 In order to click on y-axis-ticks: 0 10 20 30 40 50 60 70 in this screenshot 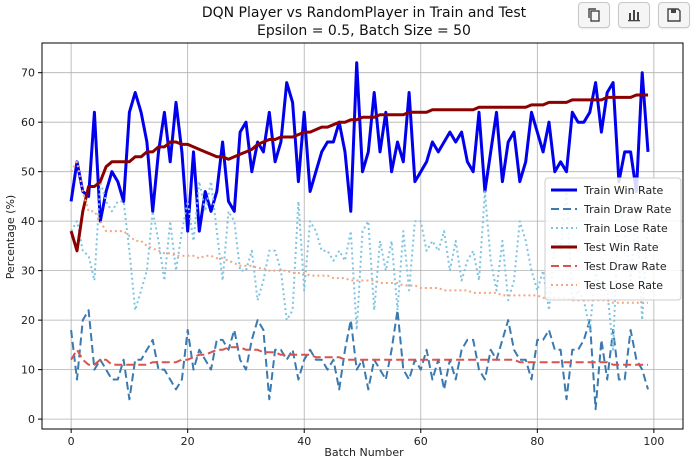, I will do `click(31, 246)`.